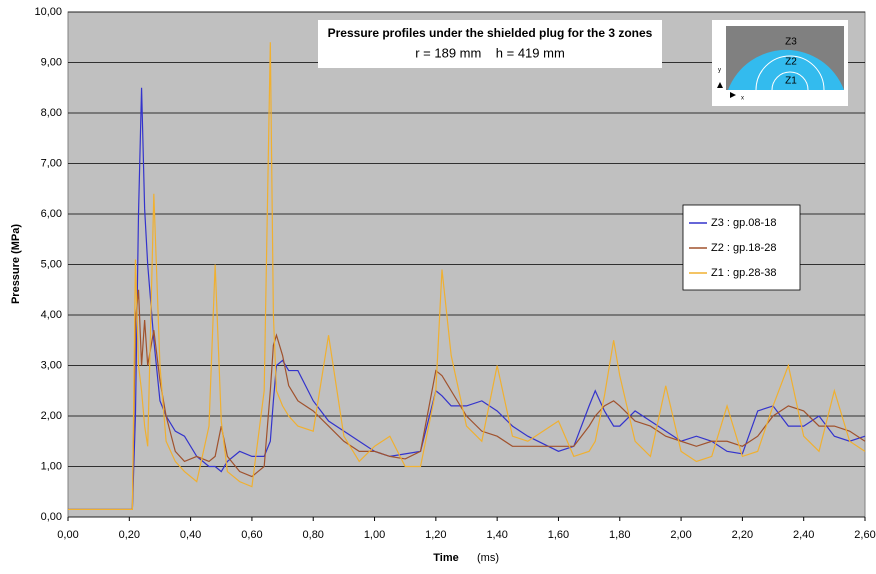 The width and height of the screenshot is (876, 574). I want to click on inset-label: Z3, so click(791, 42).